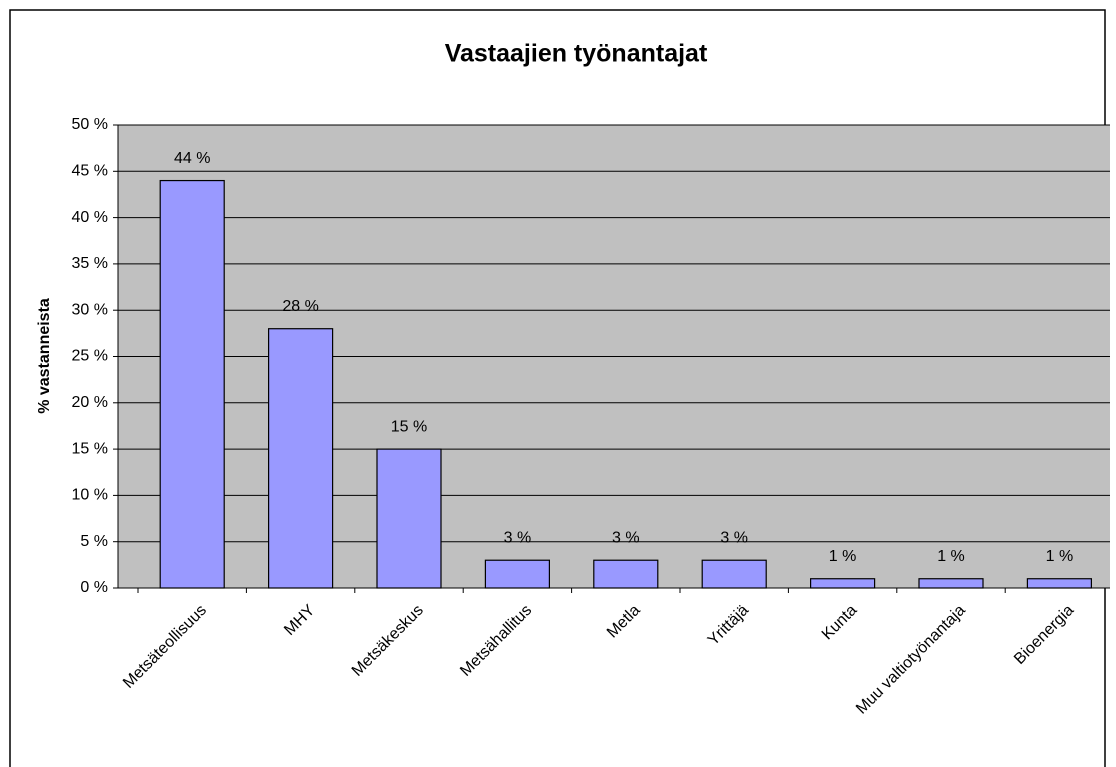  What do you see at coordinates (300, 306) in the screenshot?
I see `data-label: 28 %` at bounding box center [300, 306].